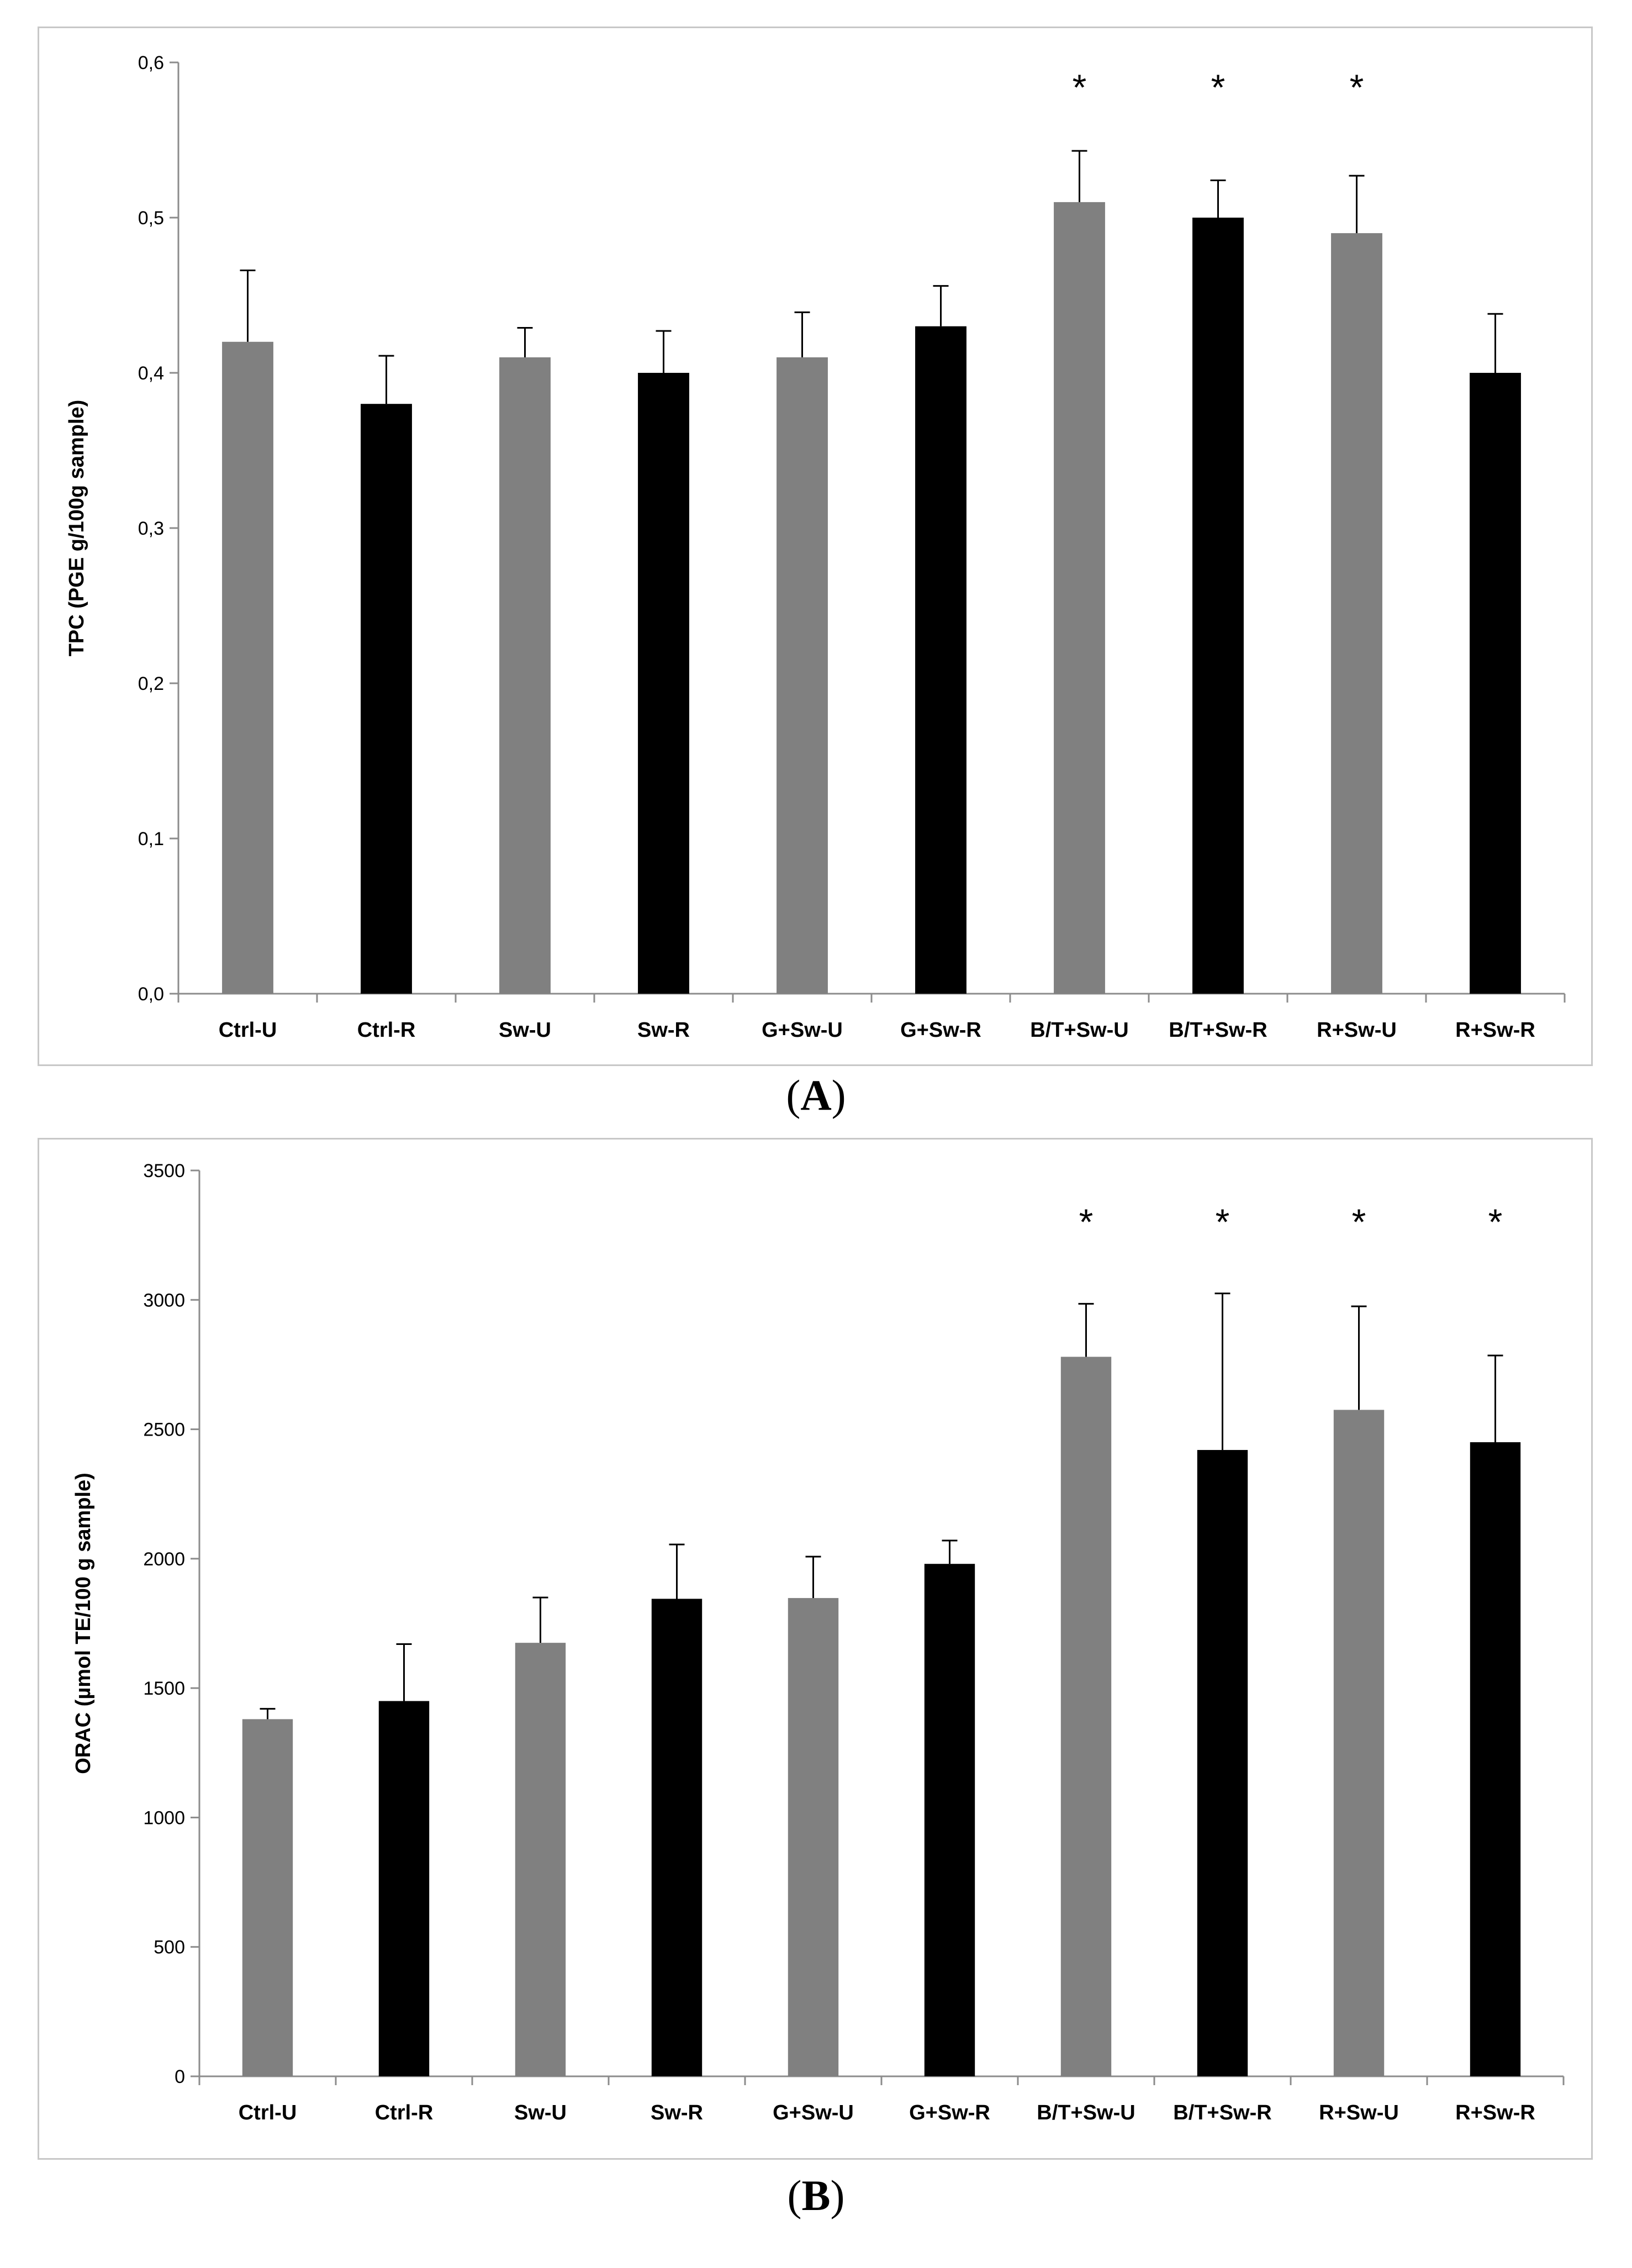  What do you see at coordinates (180, 2076) in the screenshot?
I see `chart-b-y-tick-label: 0` at bounding box center [180, 2076].